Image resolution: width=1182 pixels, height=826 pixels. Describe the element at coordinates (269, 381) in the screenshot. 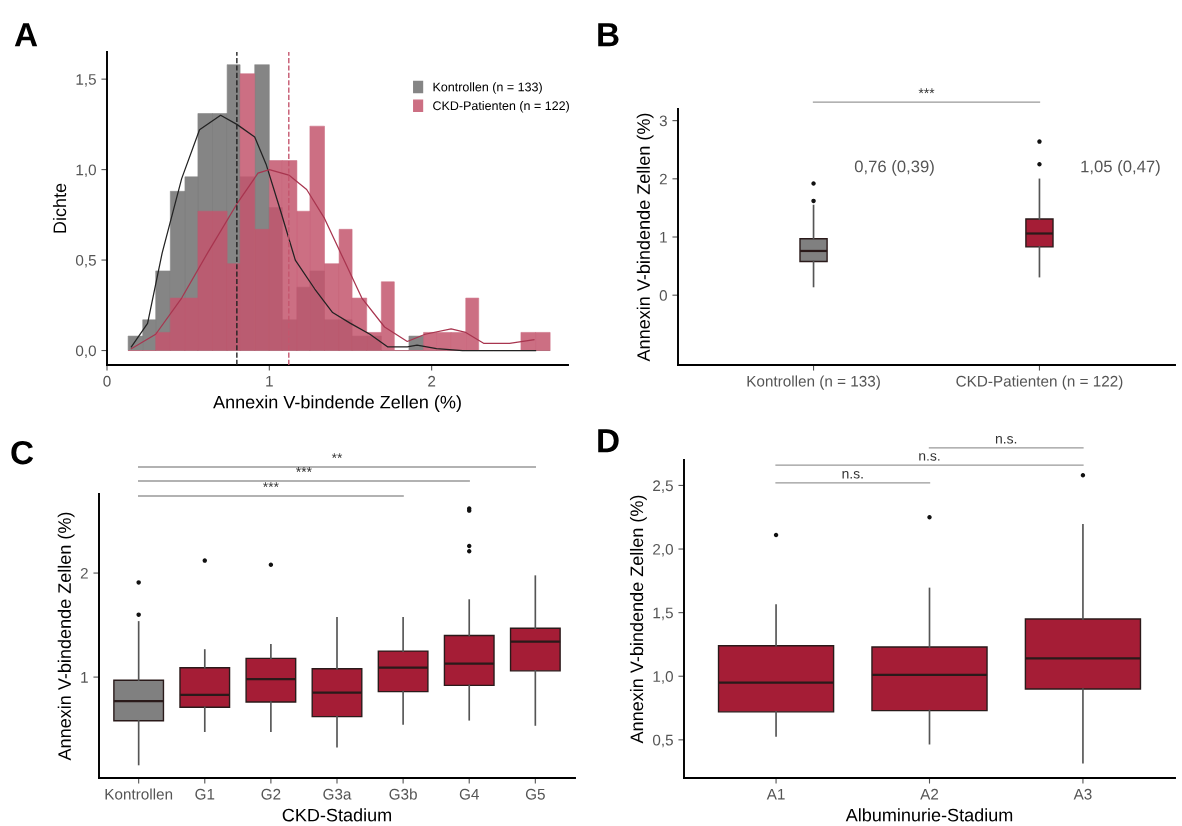

I see `x-tick-label: 1` at that location.